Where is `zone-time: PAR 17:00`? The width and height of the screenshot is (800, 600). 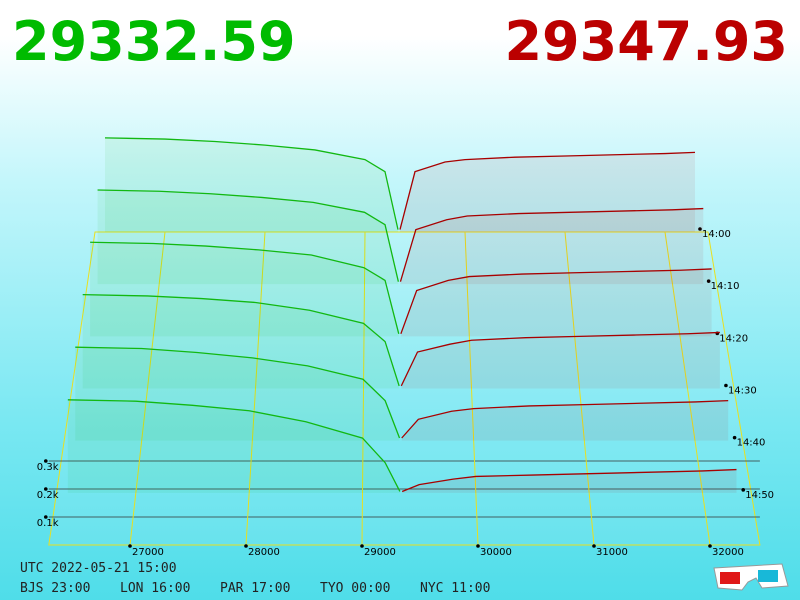
zone-time: PAR 17:00 is located at coordinates (255, 588).